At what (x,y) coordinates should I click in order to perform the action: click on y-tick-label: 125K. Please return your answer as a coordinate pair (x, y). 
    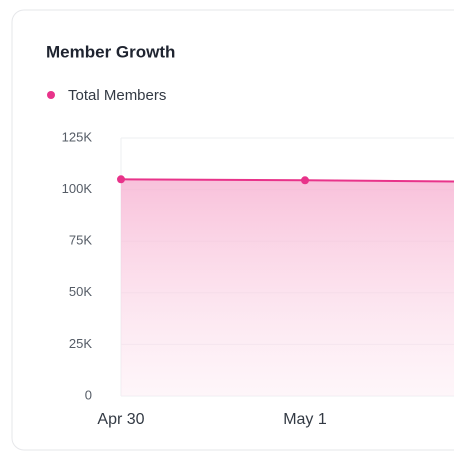
    Looking at the image, I should click on (77, 136).